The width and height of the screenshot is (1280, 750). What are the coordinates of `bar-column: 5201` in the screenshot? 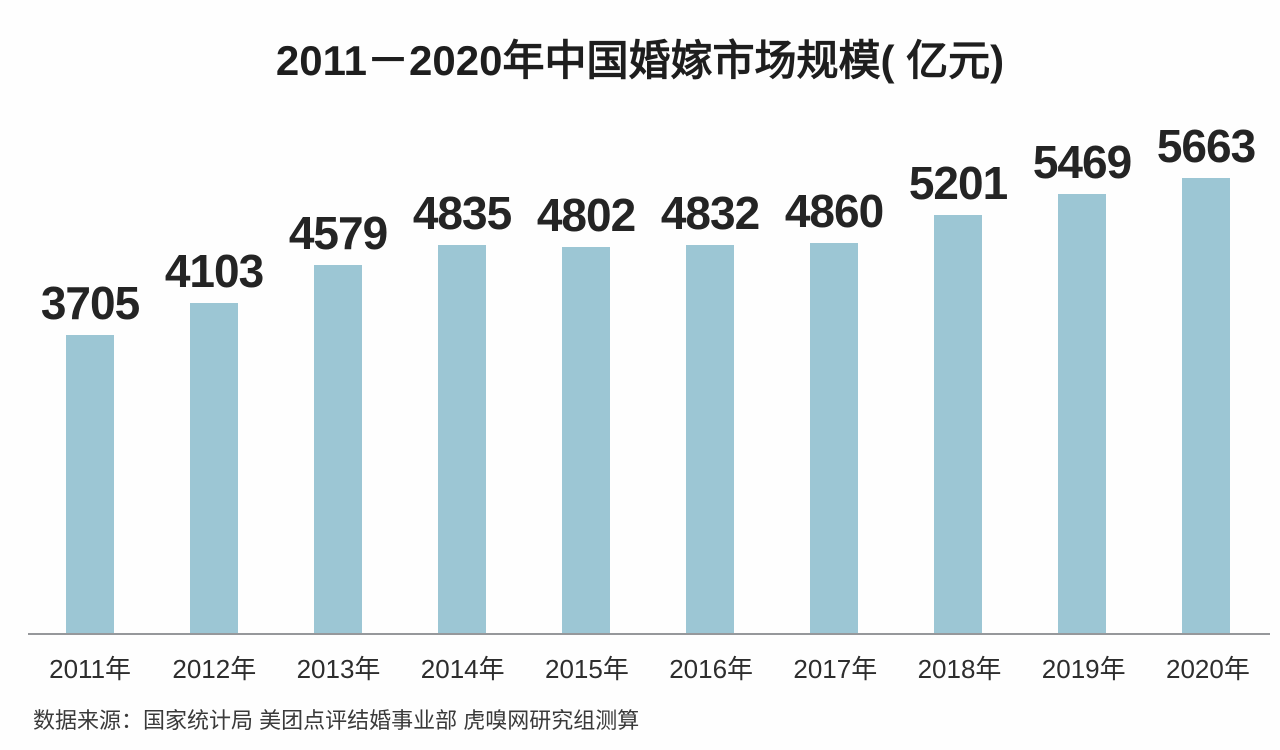 It's located at (958, 371).